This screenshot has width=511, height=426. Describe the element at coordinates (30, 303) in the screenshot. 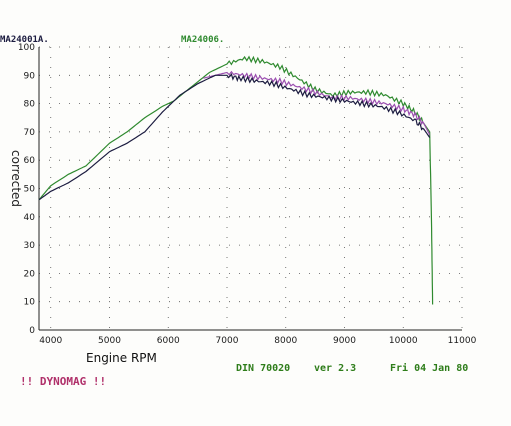

I see `y-tick-label: 10` at that location.